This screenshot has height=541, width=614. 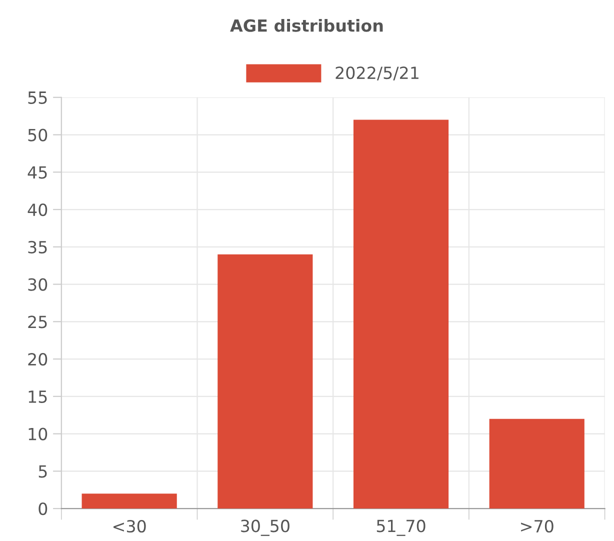 What do you see at coordinates (37, 396) in the screenshot?
I see `y-tick-label: 15` at bounding box center [37, 396].